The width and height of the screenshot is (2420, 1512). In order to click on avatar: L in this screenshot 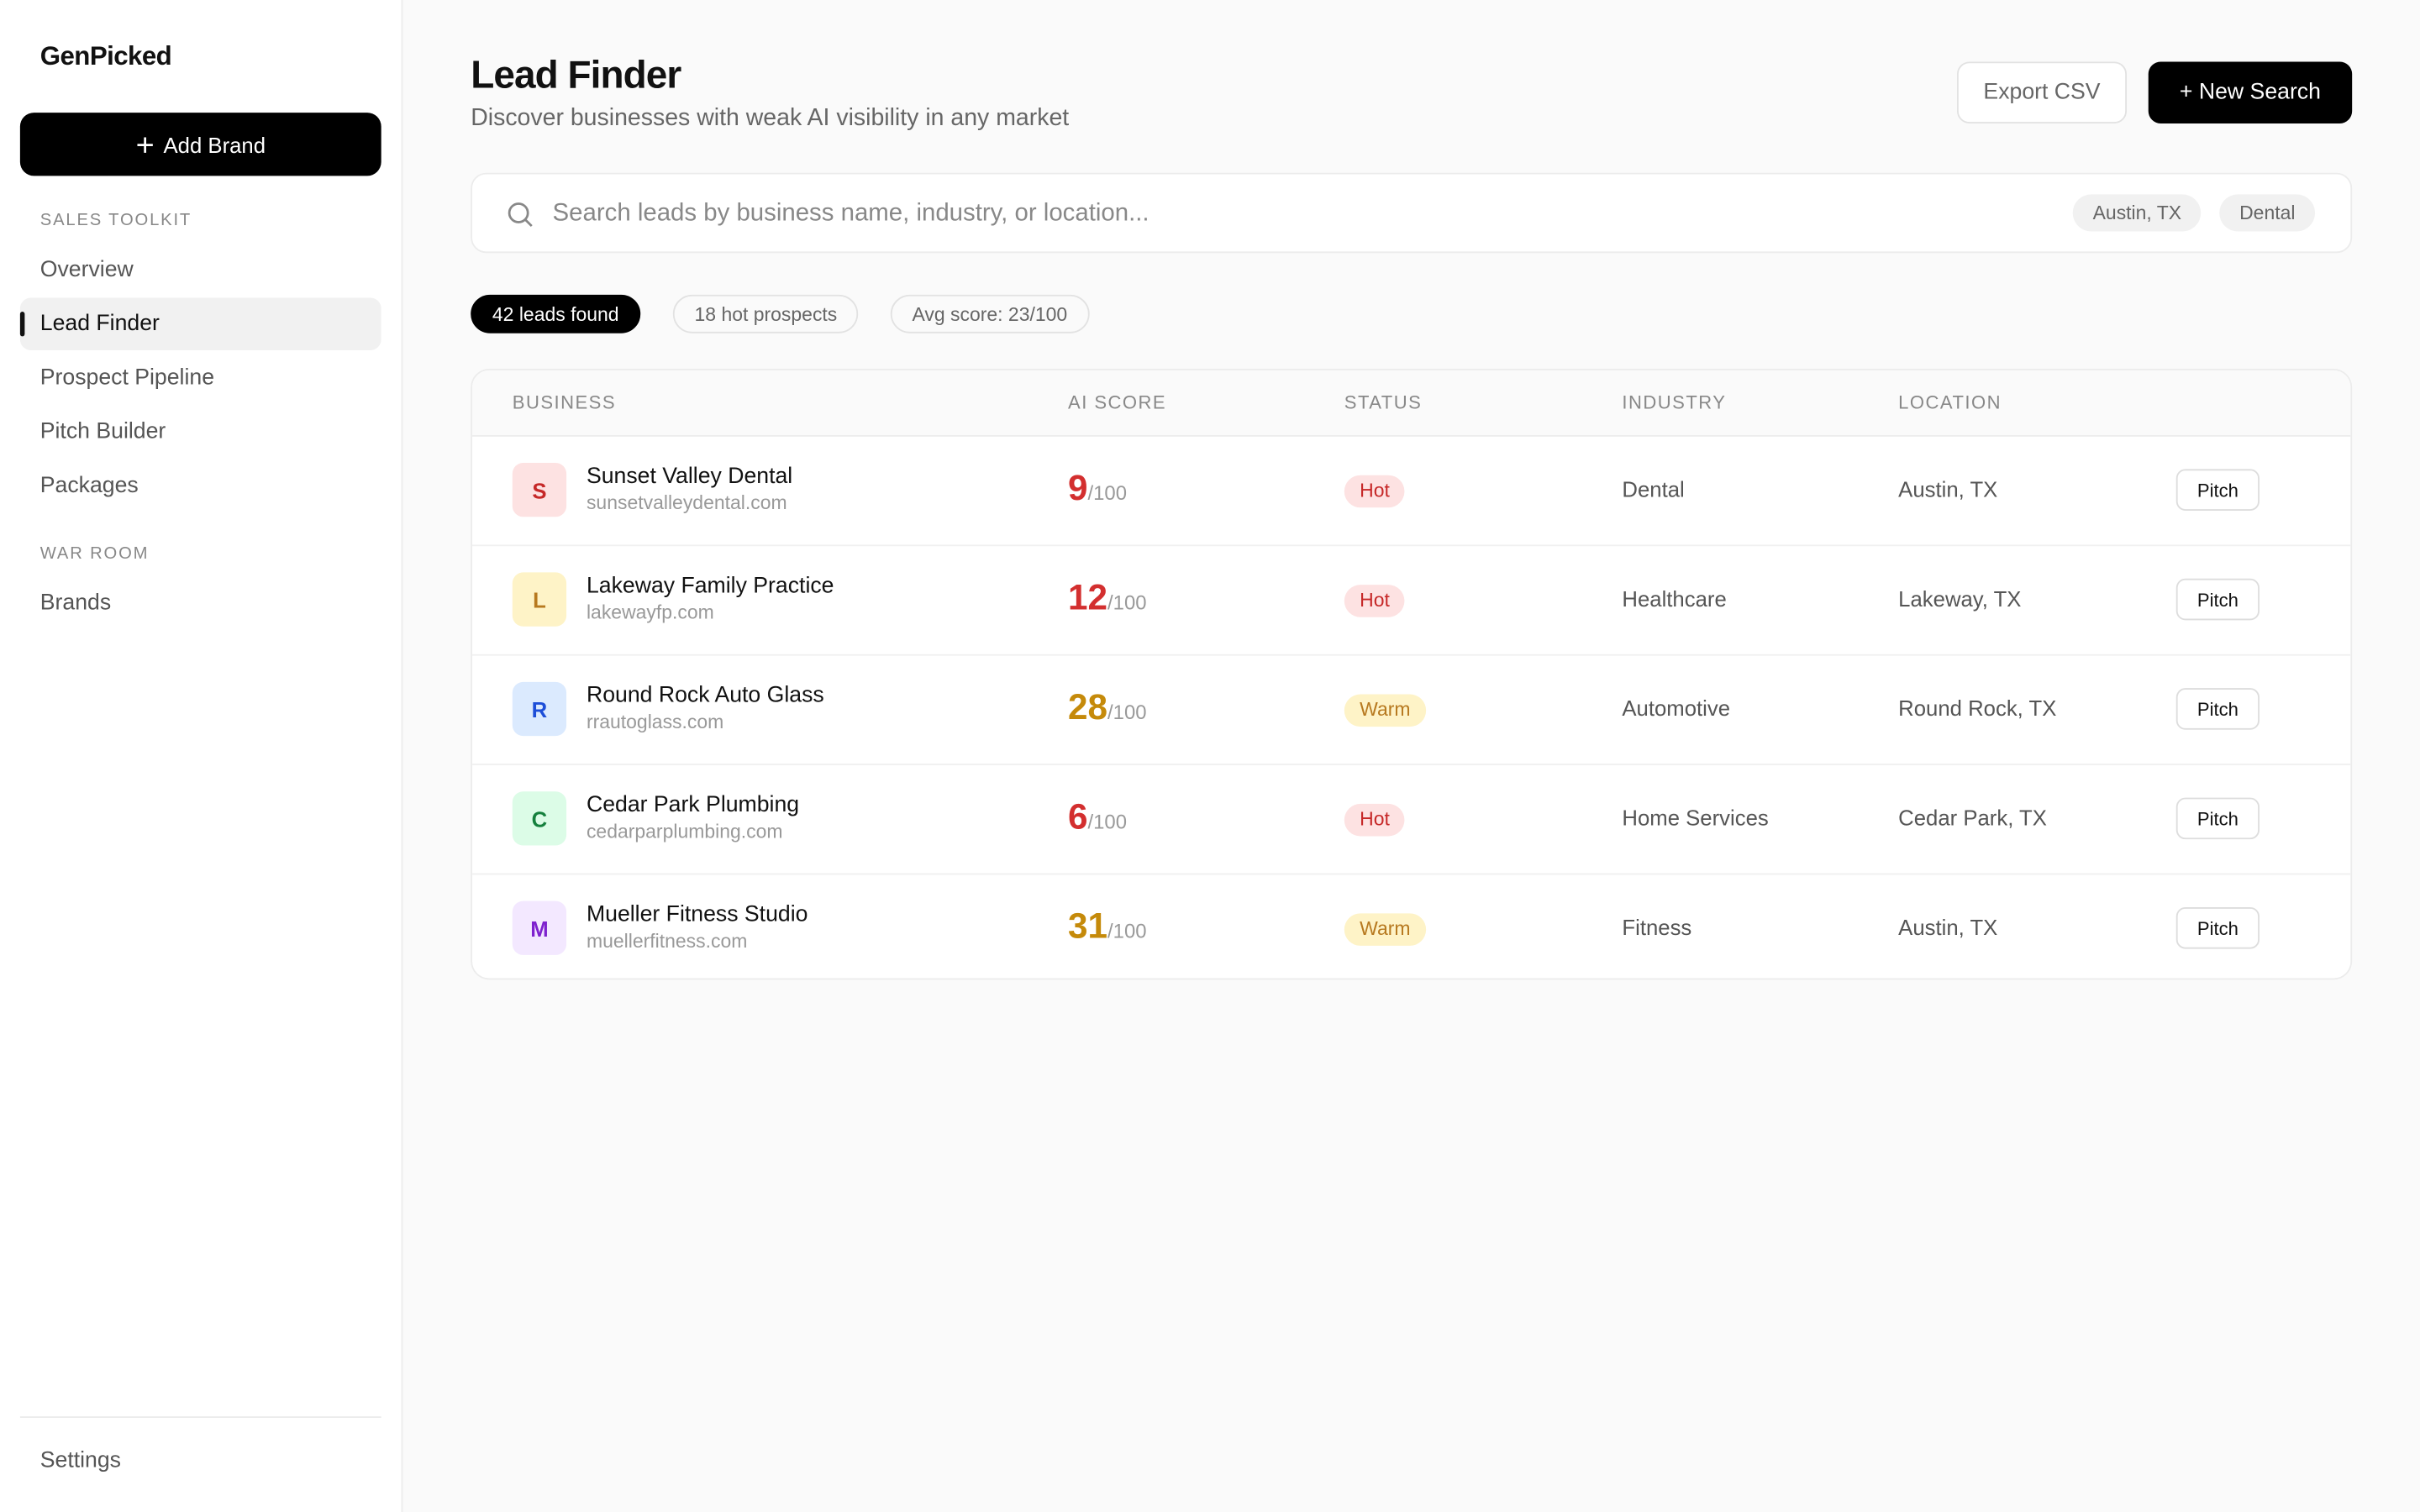, I will do `click(539, 599)`.